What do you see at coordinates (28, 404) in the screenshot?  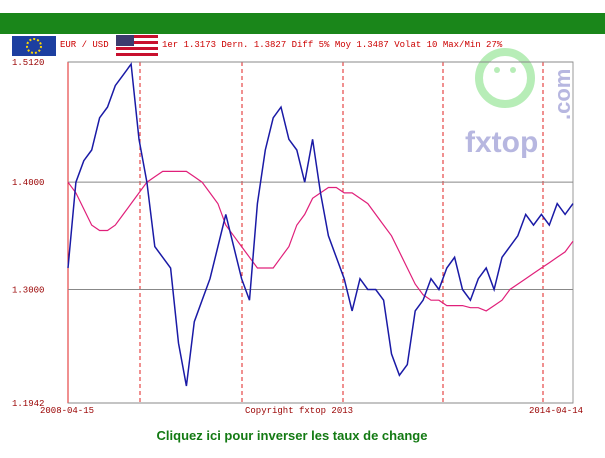 I see `y-tick-label: 1.1942` at bounding box center [28, 404].